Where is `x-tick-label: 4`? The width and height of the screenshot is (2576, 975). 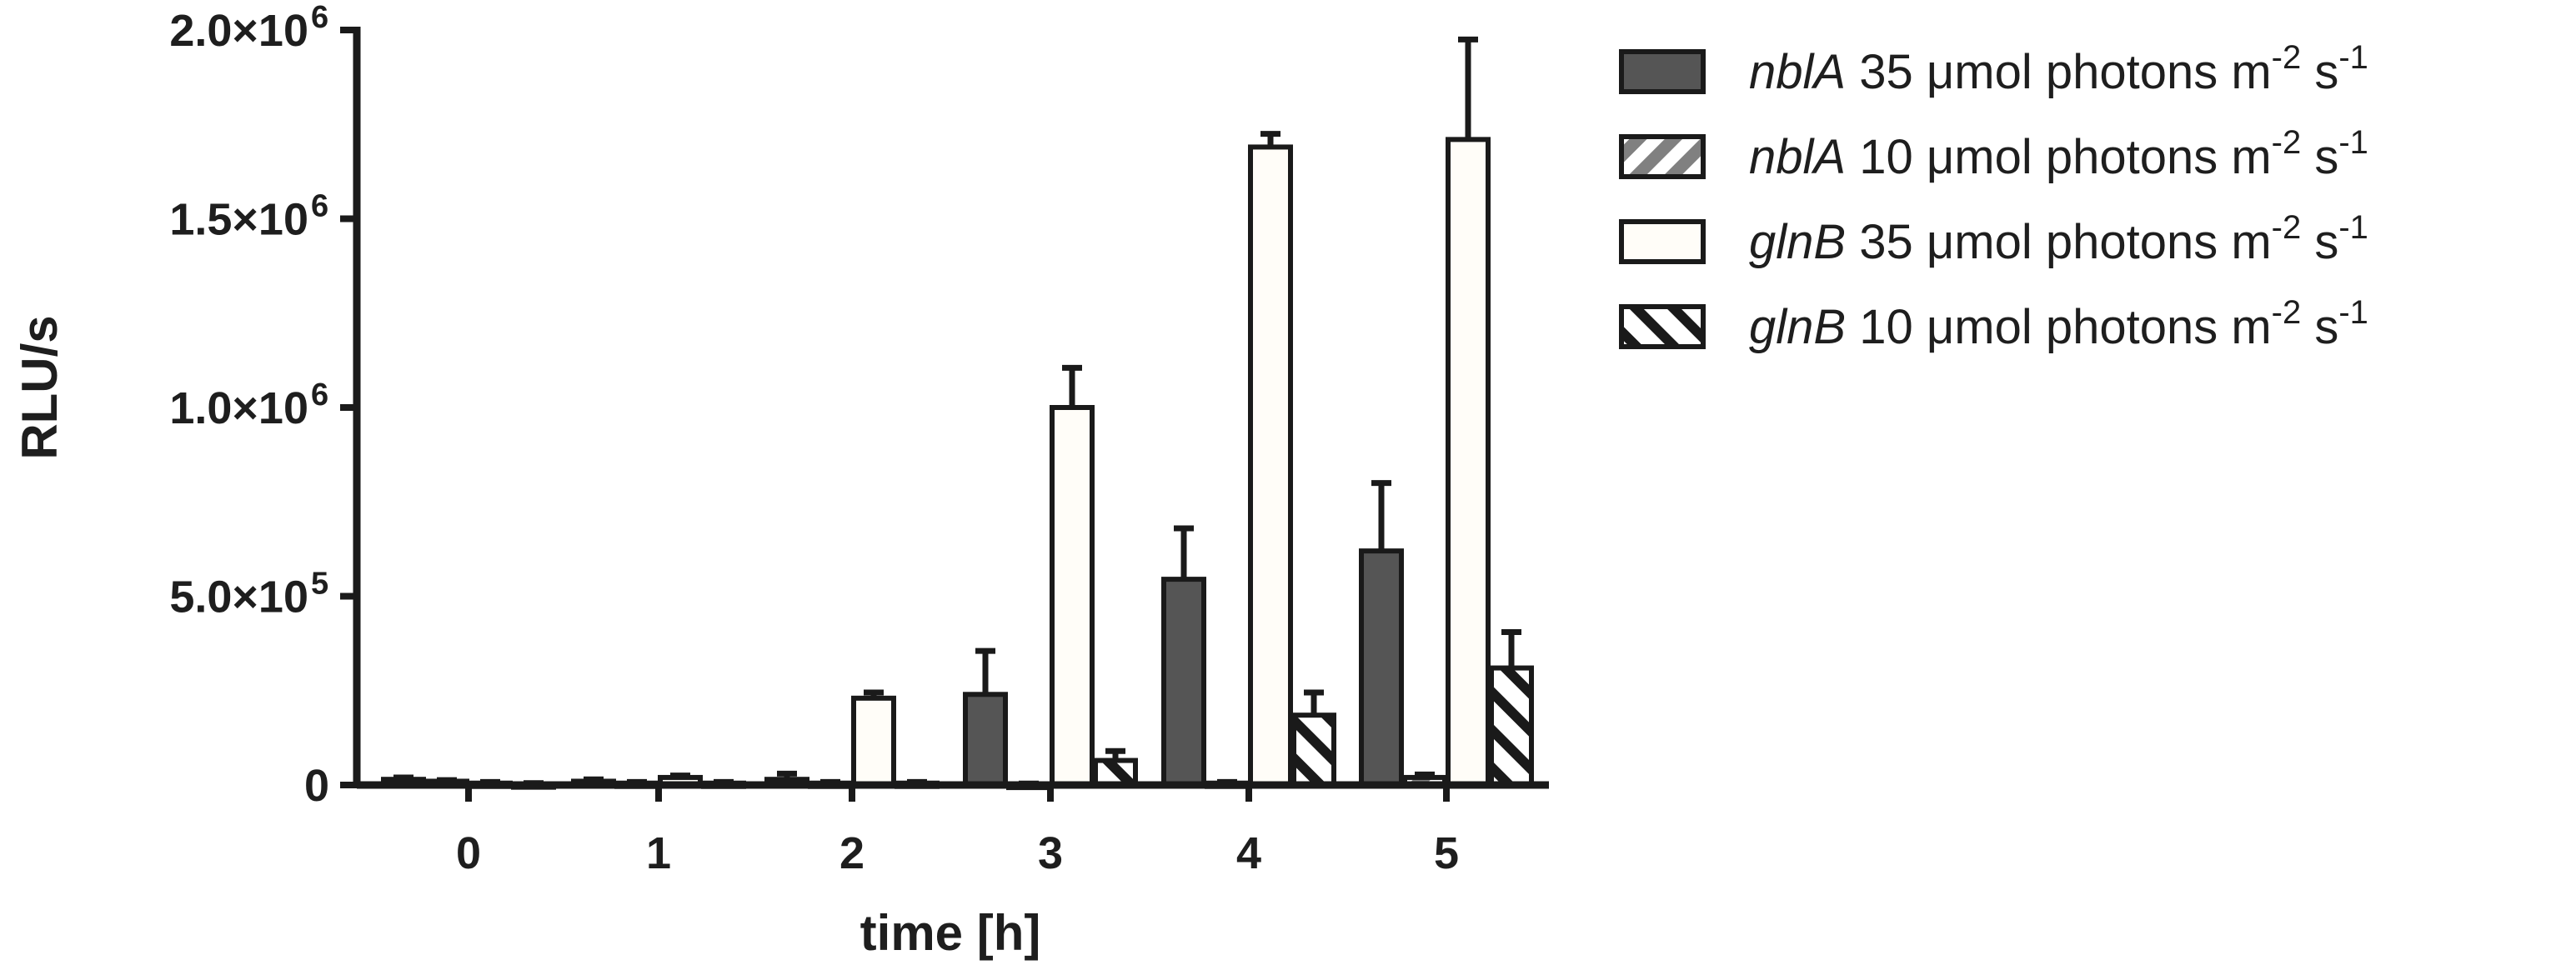
x-tick-label: 4 is located at coordinates (1248, 853).